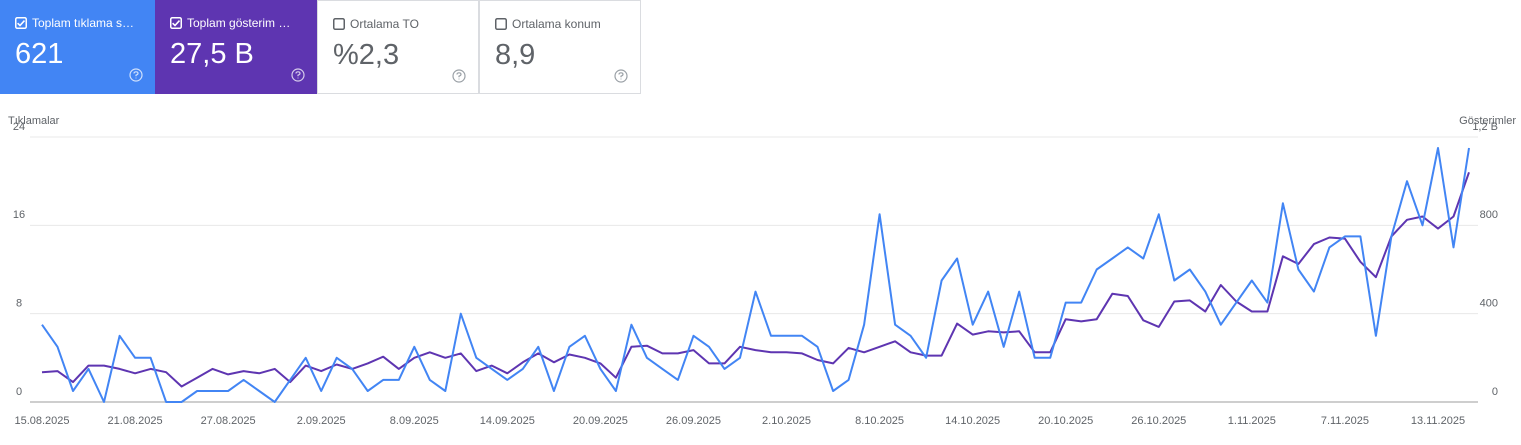 Image resolution: width=1521 pixels, height=445 pixels. Describe the element at coordinates (384, 24) in the screenshot. I see `card-label: Ortalama TO` at that location.